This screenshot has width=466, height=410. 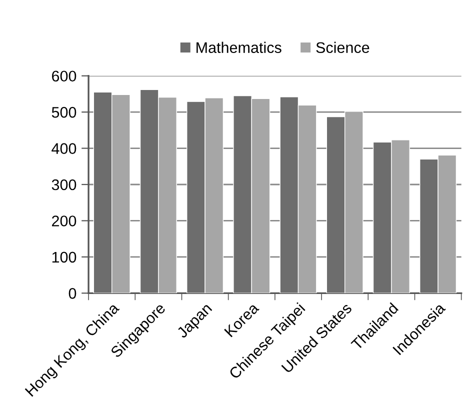 I want to click on y-tick-label: 500, so click(x=64, y=112).